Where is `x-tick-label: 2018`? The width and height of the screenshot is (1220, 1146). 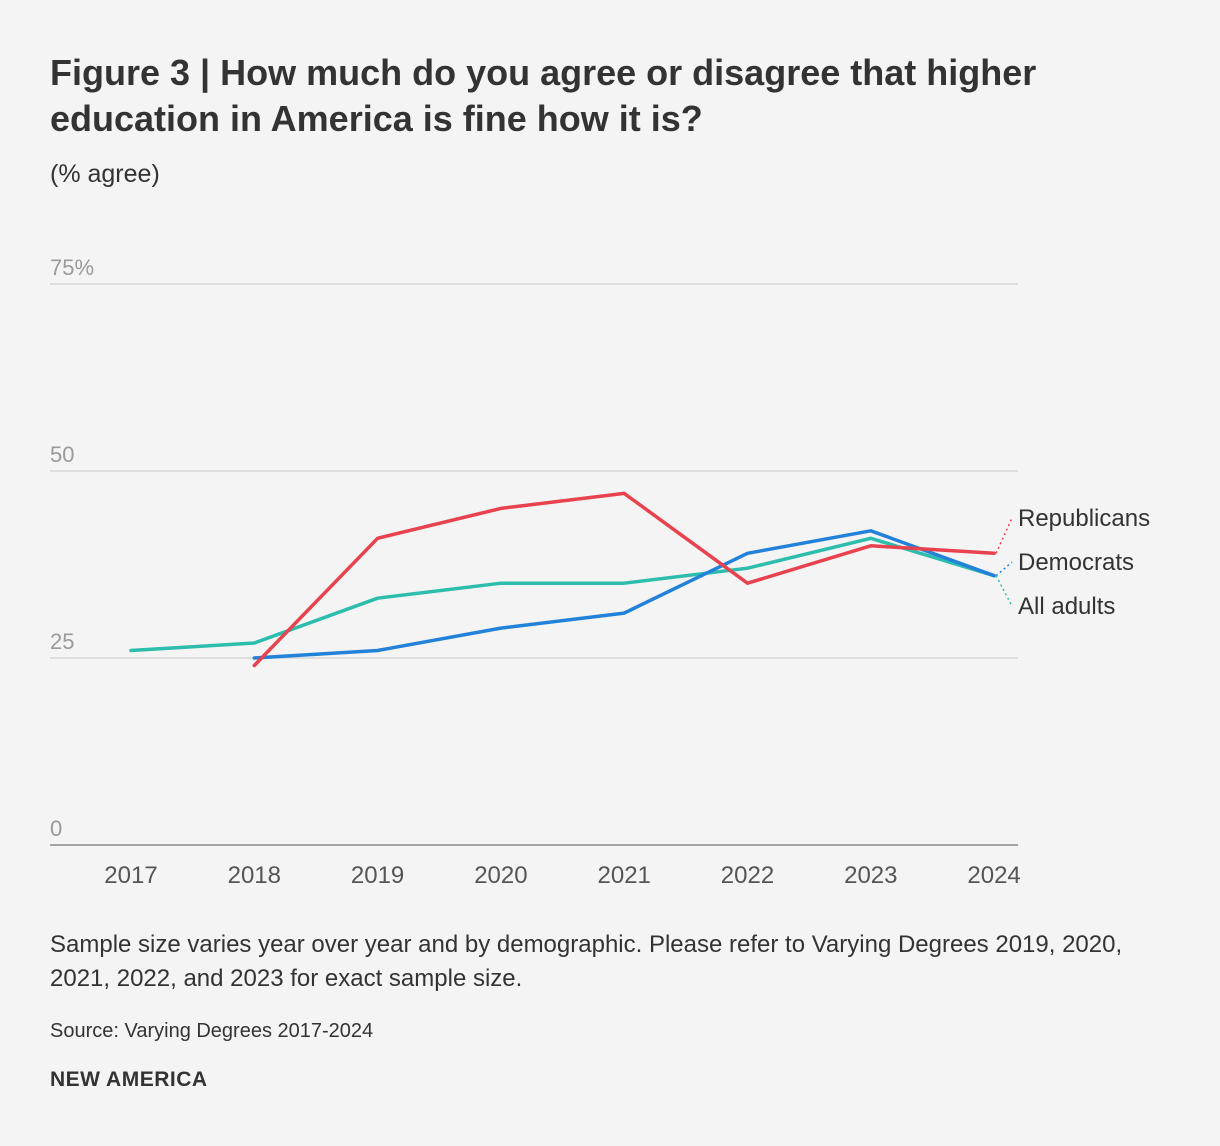 x-tick-label: 2018 is located at coordinates (254, 875).